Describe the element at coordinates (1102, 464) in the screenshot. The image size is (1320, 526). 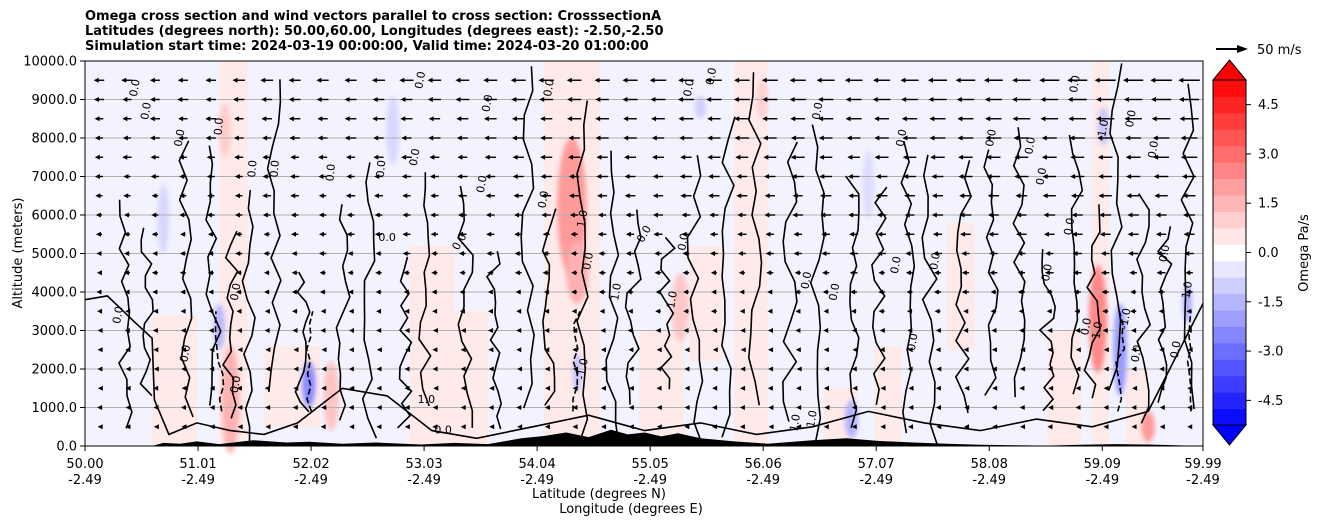
I see `x-tick-label-lat: 59.09` at that location.